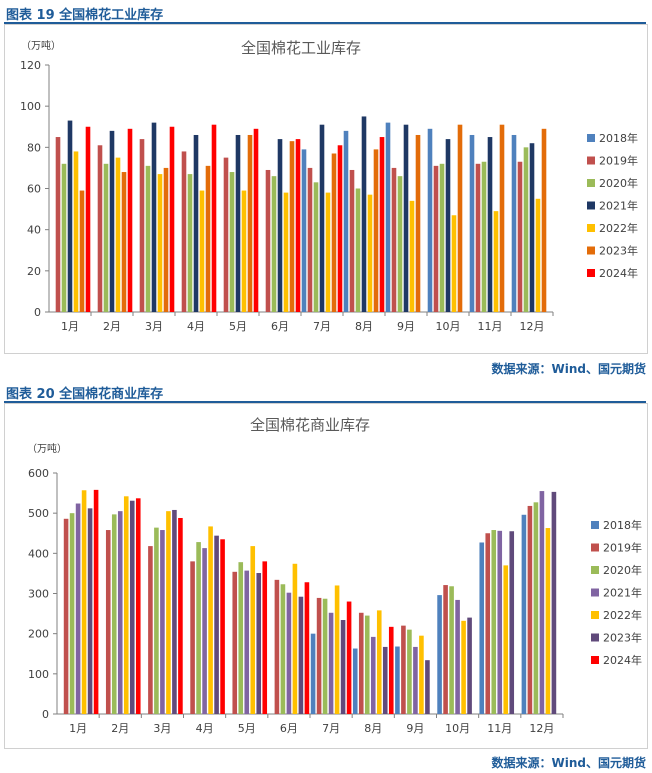  I want to click on x-tick-label: 9月, so click(406, 326).